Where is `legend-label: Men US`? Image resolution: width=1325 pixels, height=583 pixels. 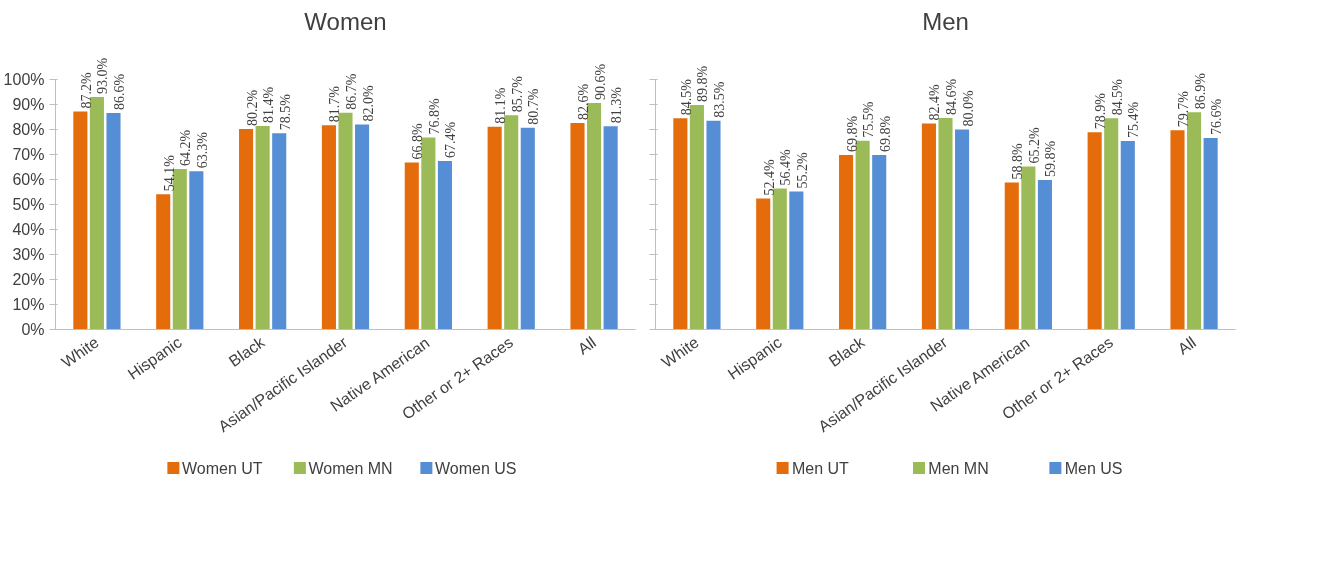 legend-label: Men US is located at coordinates (1093, 468).